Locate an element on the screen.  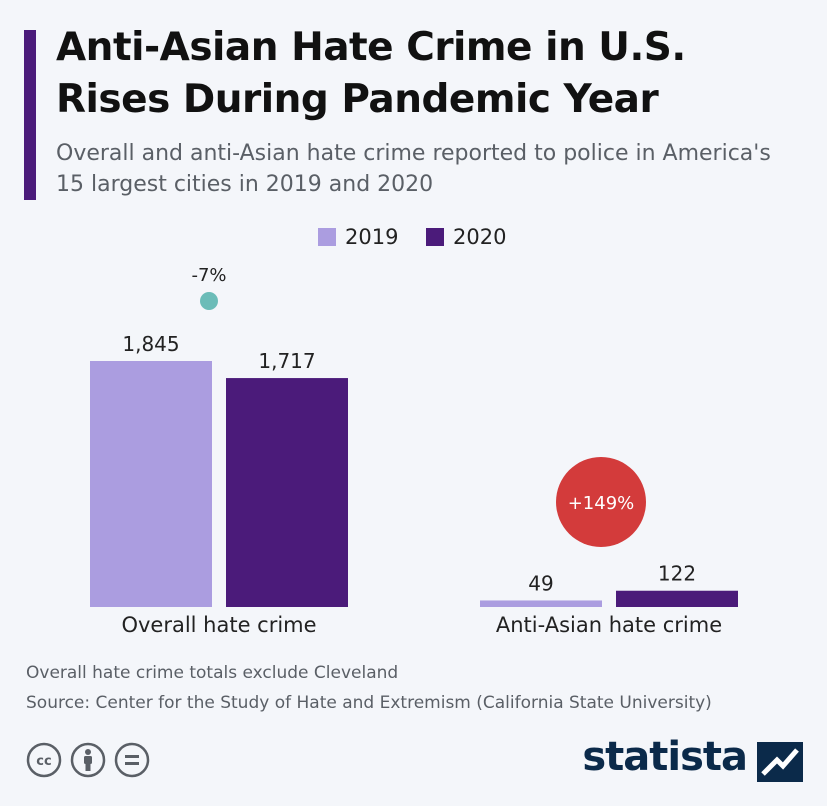
brand-logo-text: statista is located at coordinates (665, 757).